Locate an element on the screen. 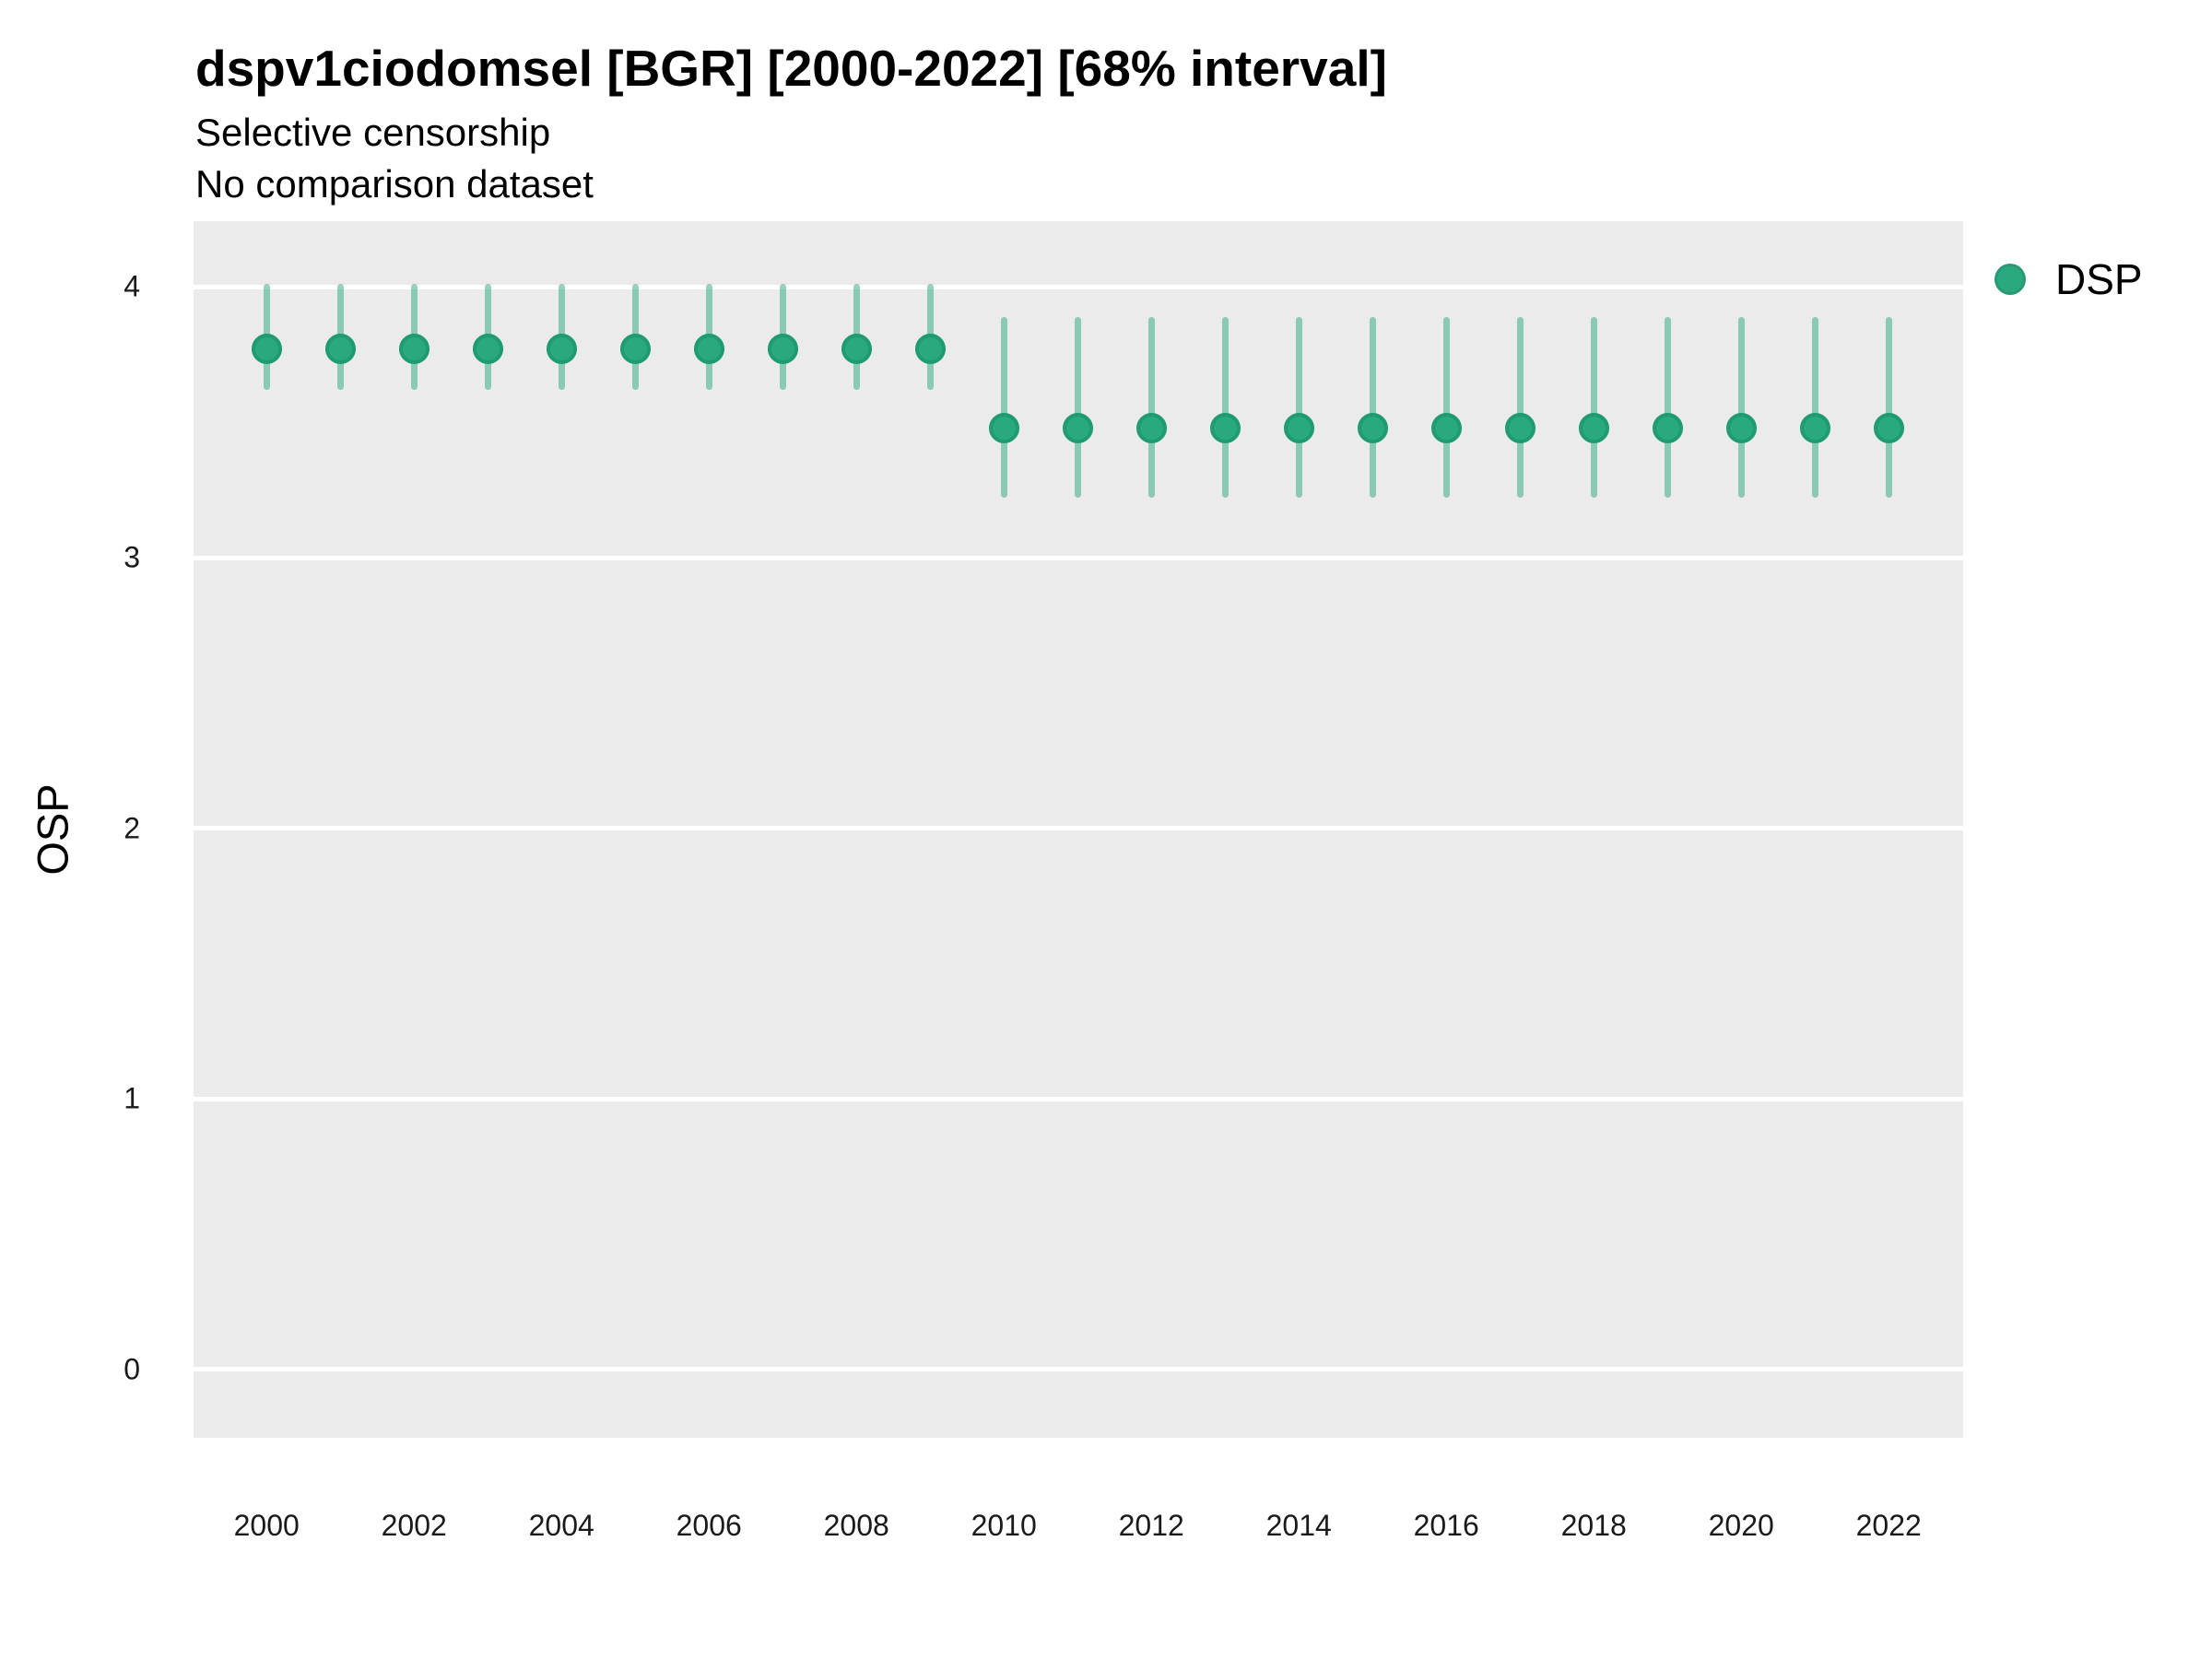  data-point-2002 is located at coordinates (413, 349).